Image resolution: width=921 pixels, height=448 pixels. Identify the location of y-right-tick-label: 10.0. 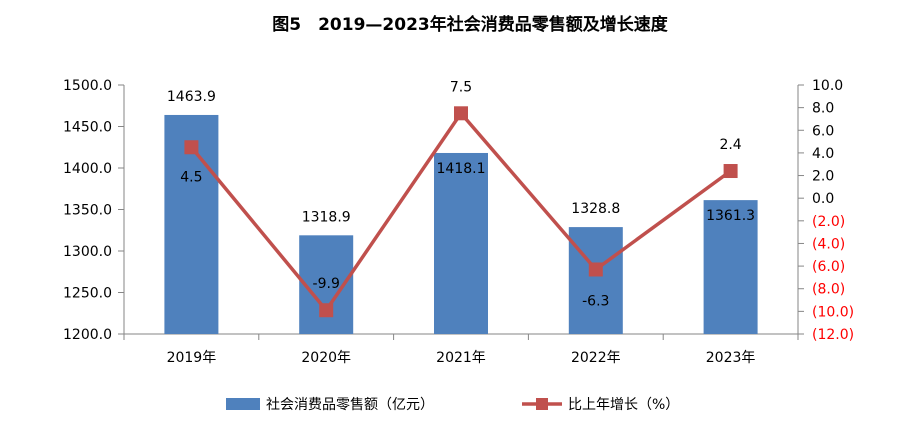
(827, 86).